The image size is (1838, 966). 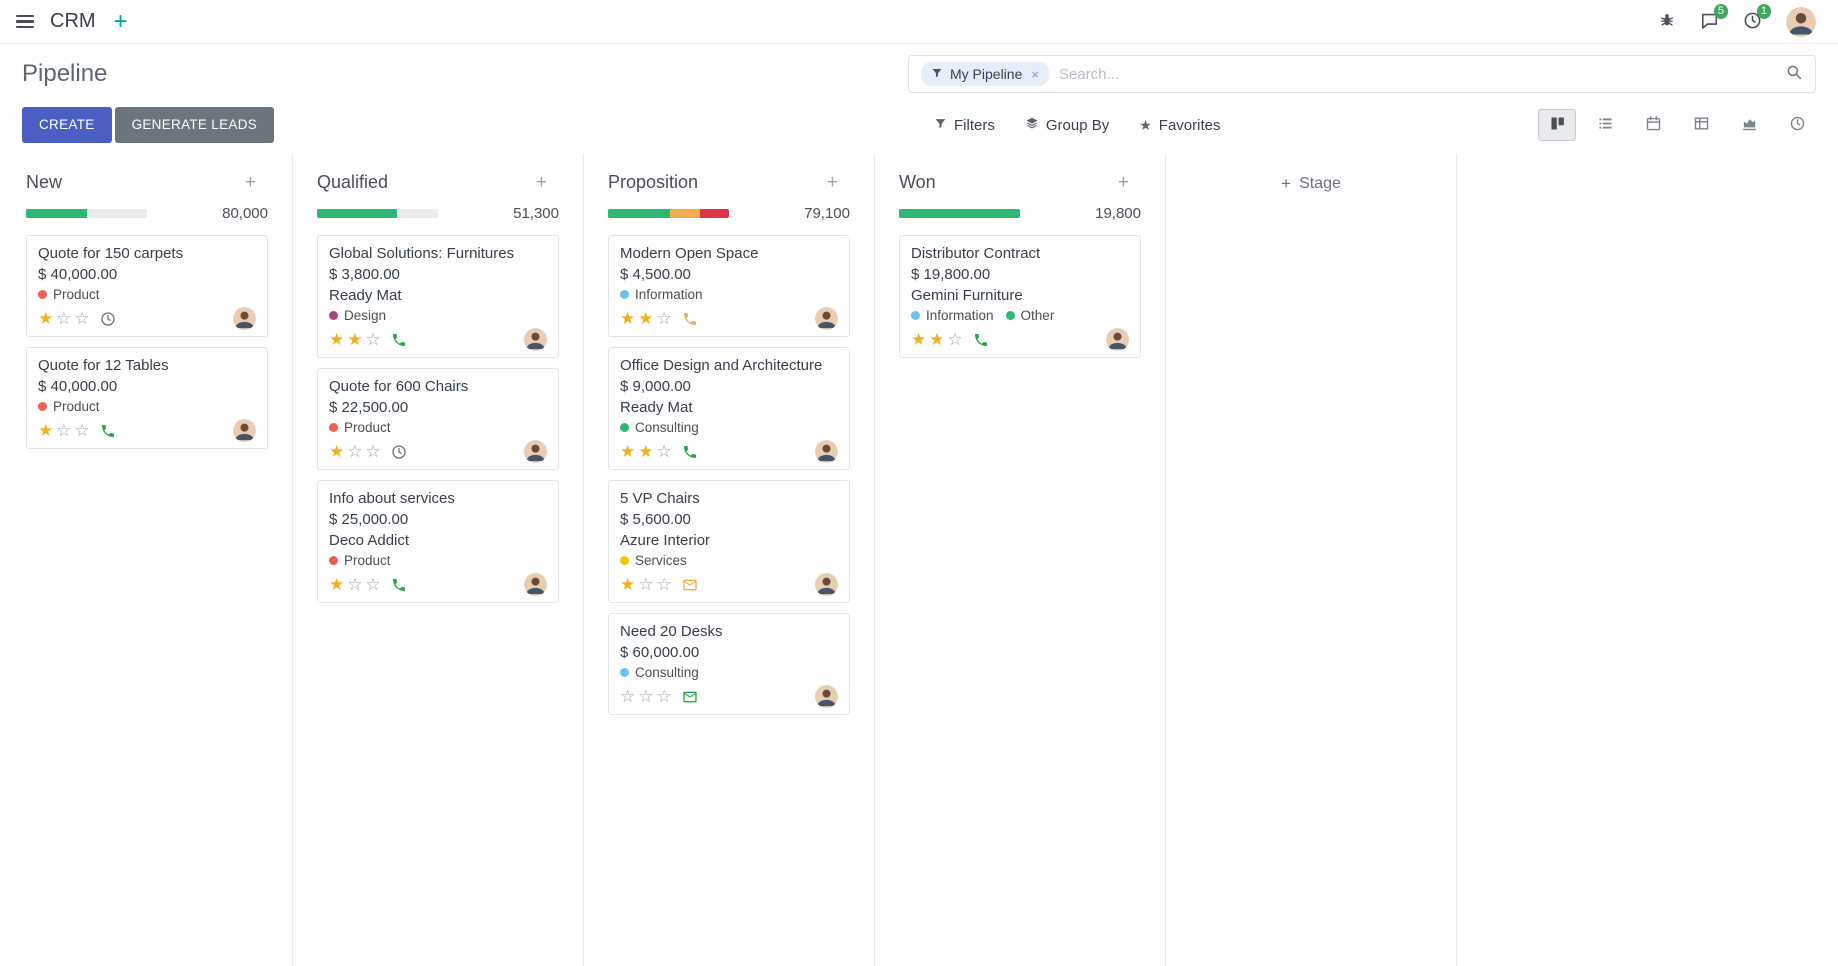 I want to click on search-icon, so click(x=1794, y=74).